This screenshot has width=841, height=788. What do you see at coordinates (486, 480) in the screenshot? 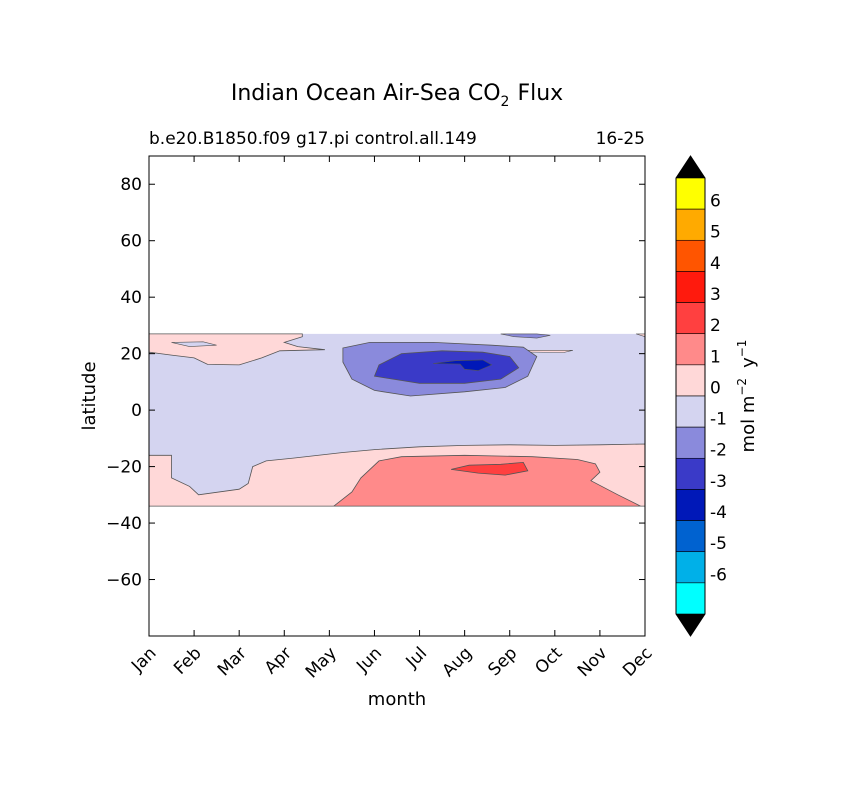
I see `south-strong-outgassing` at bounding box center [486, 480].